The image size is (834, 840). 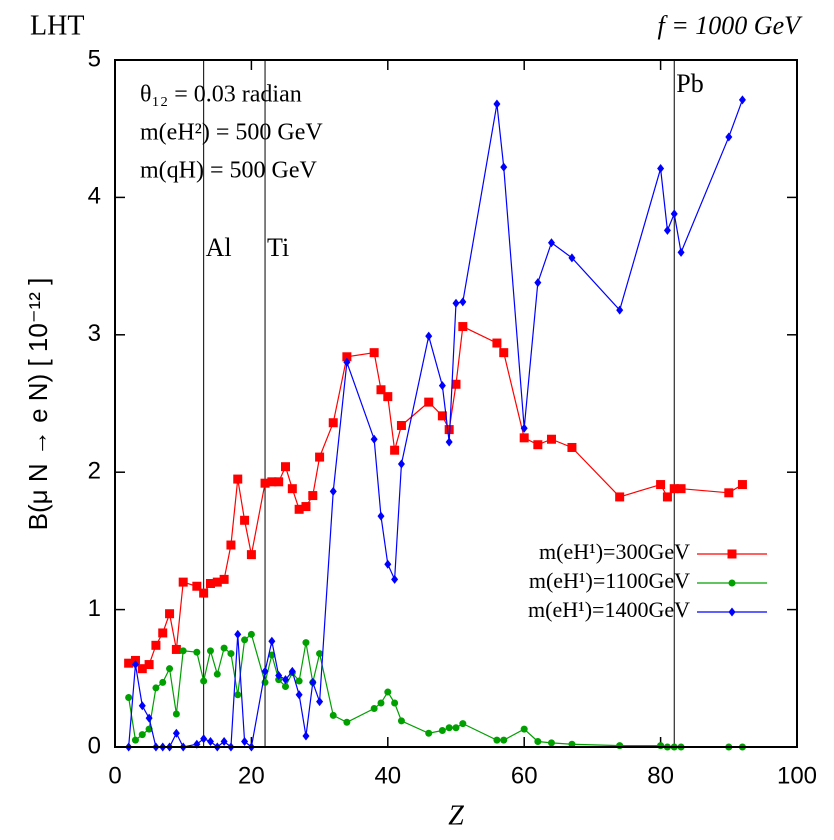 I want to click on x-tick-label: 0, so click(x=114, y=775).